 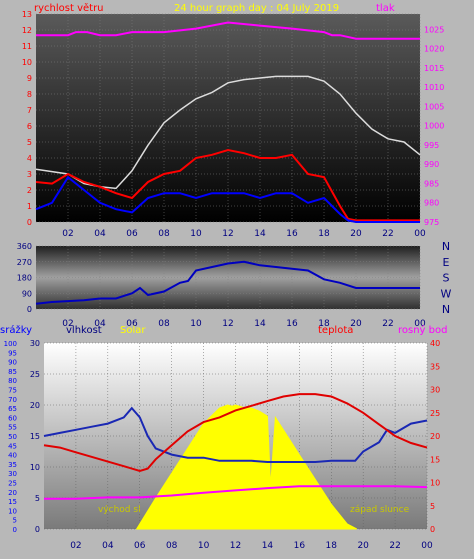 What do you see at coordinates (15, 521) in the screenshot?
I see `y-rain-tick-label: 5` at bounding box center [15, 521].